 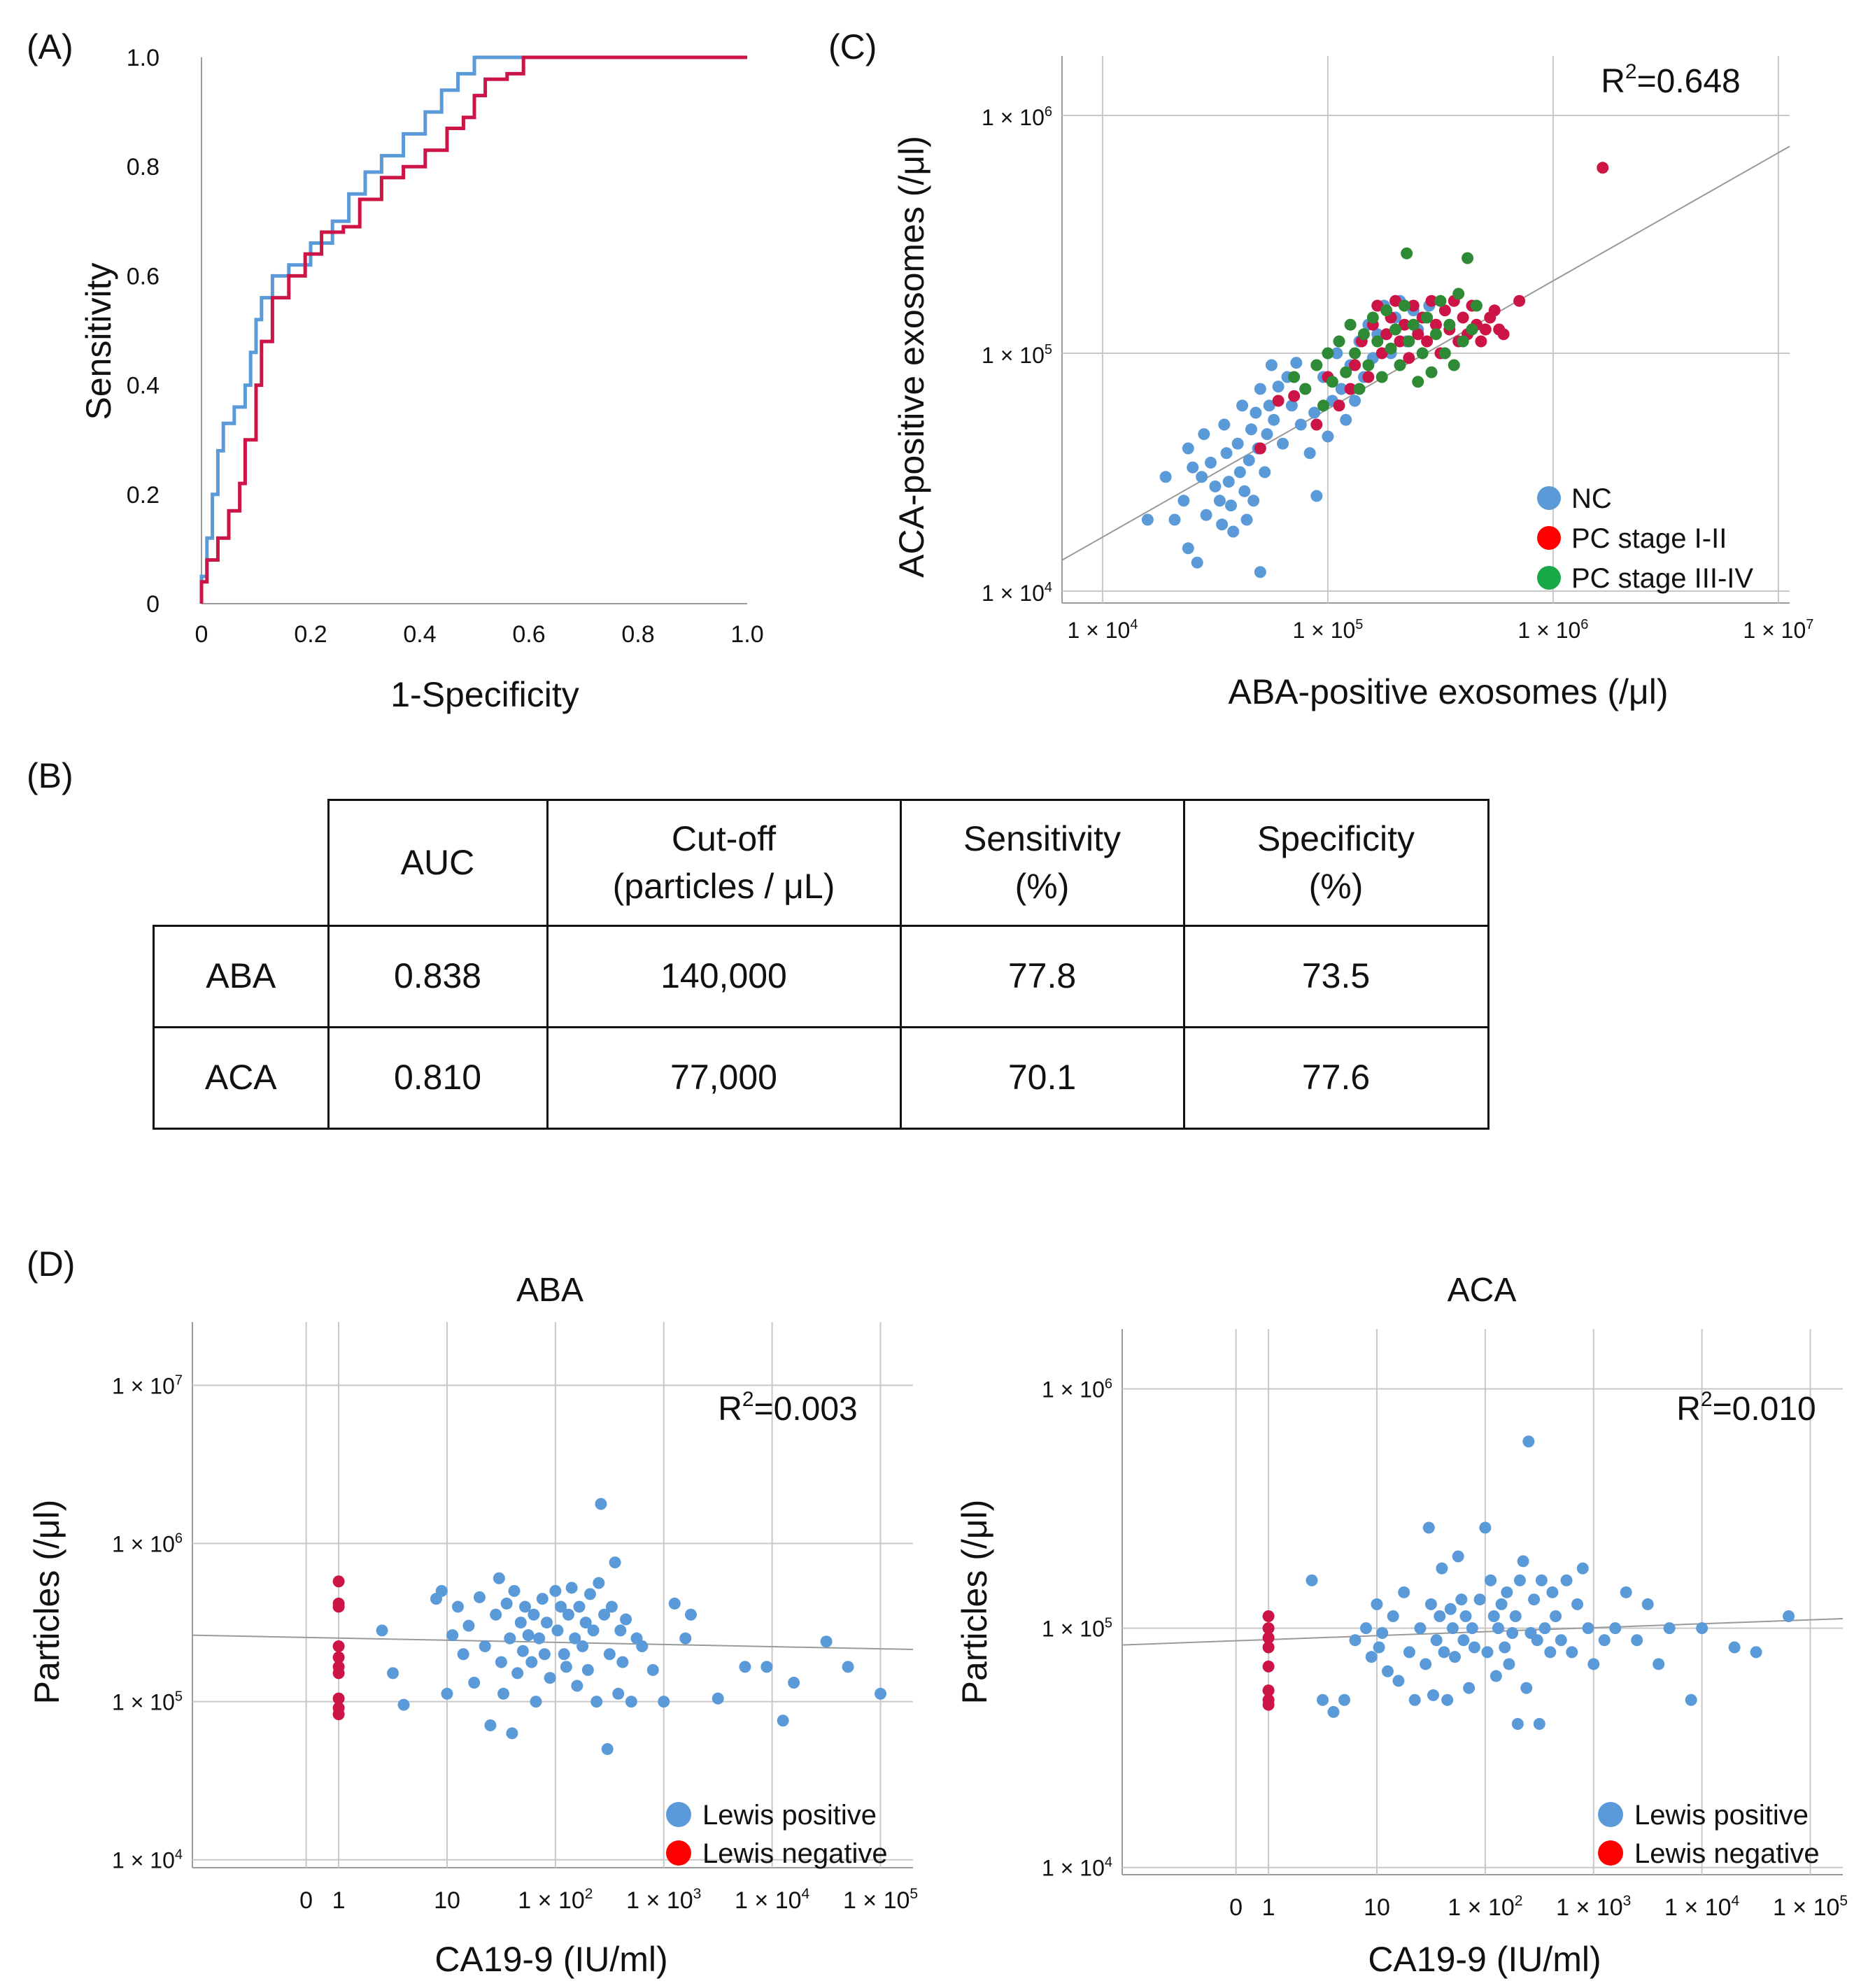 I want to click on panel-label-c: (C), so click(x=852, y=47).